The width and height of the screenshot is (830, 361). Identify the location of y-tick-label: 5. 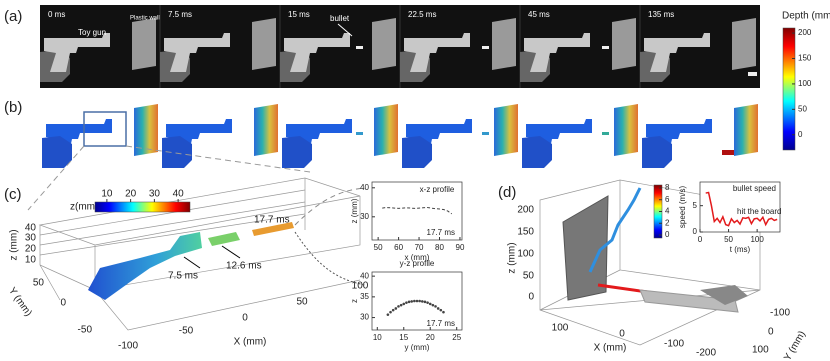
(695, 205).